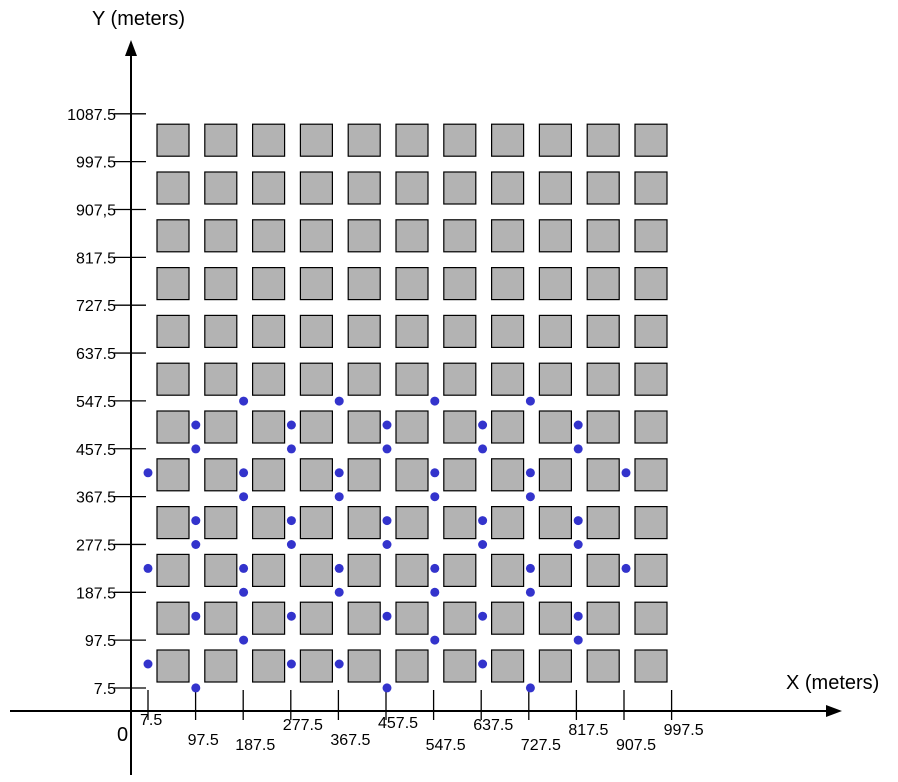 Image resolution: width=898 pixels, height=782 pixels. I want to click on y-axis-arrowhead, so click(131, 48).